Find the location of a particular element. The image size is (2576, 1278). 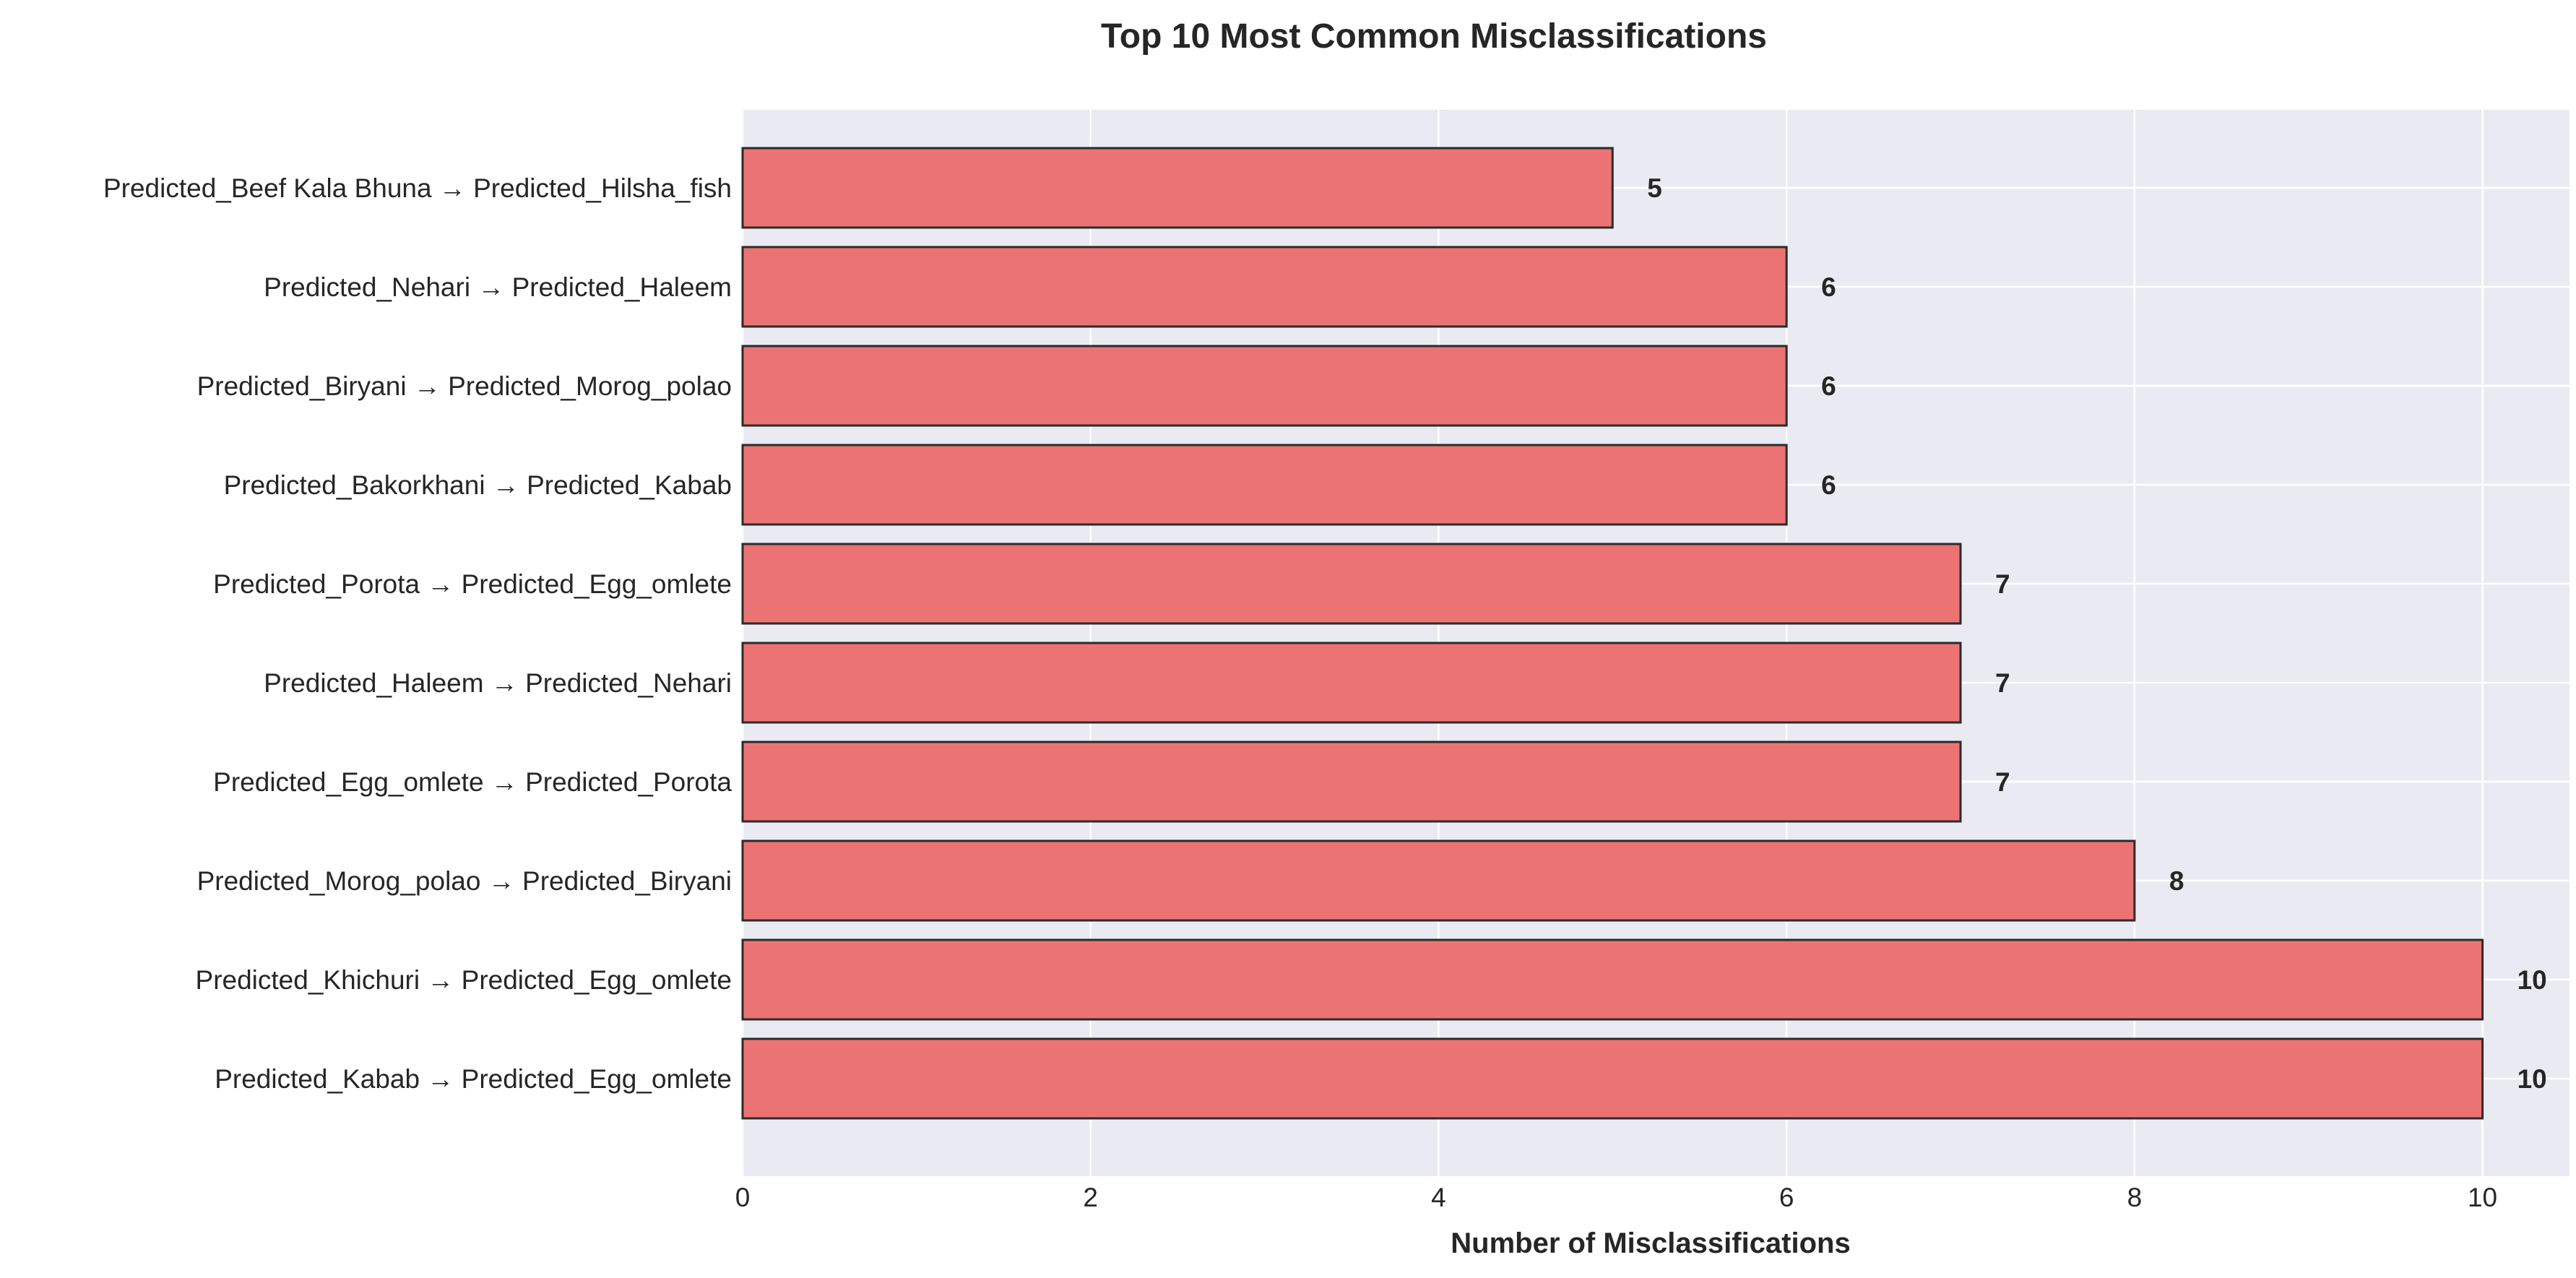

category-label: Predicted_Bakorkhani → Predicted_Kabab is located at coordinates (478, 485).